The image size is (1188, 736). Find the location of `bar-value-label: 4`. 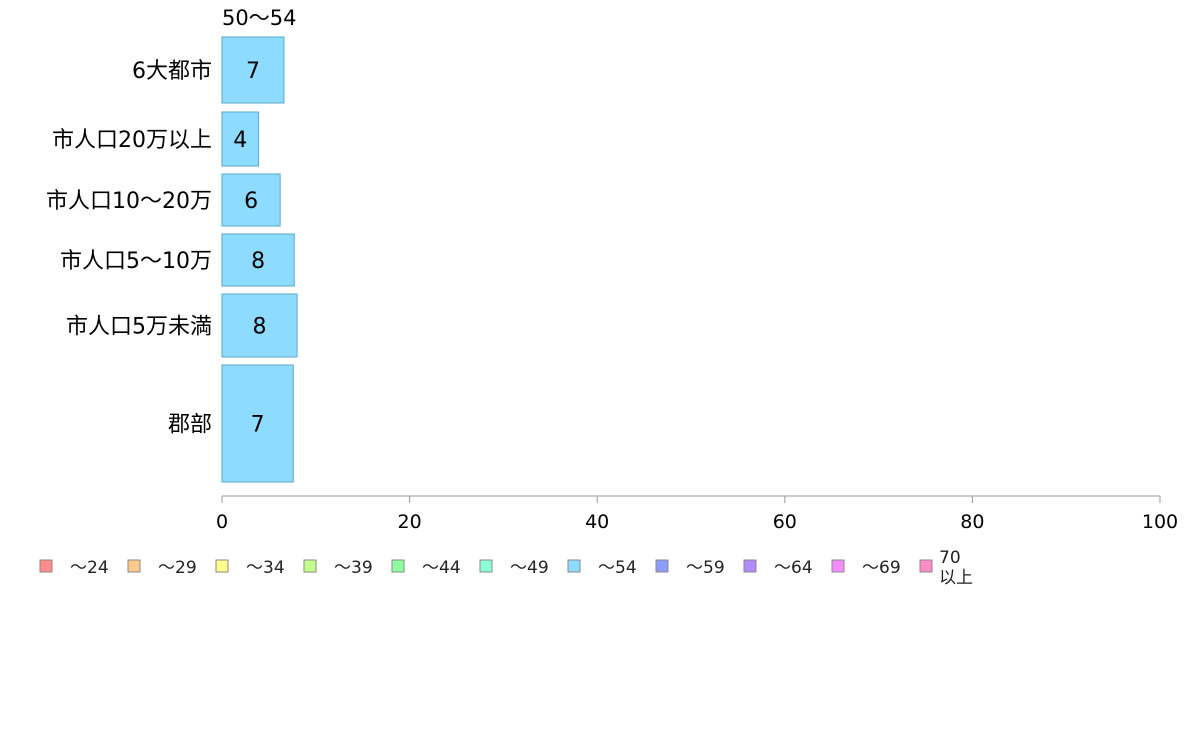

bar-value-label: 4 is located at coordinates (240, 140).